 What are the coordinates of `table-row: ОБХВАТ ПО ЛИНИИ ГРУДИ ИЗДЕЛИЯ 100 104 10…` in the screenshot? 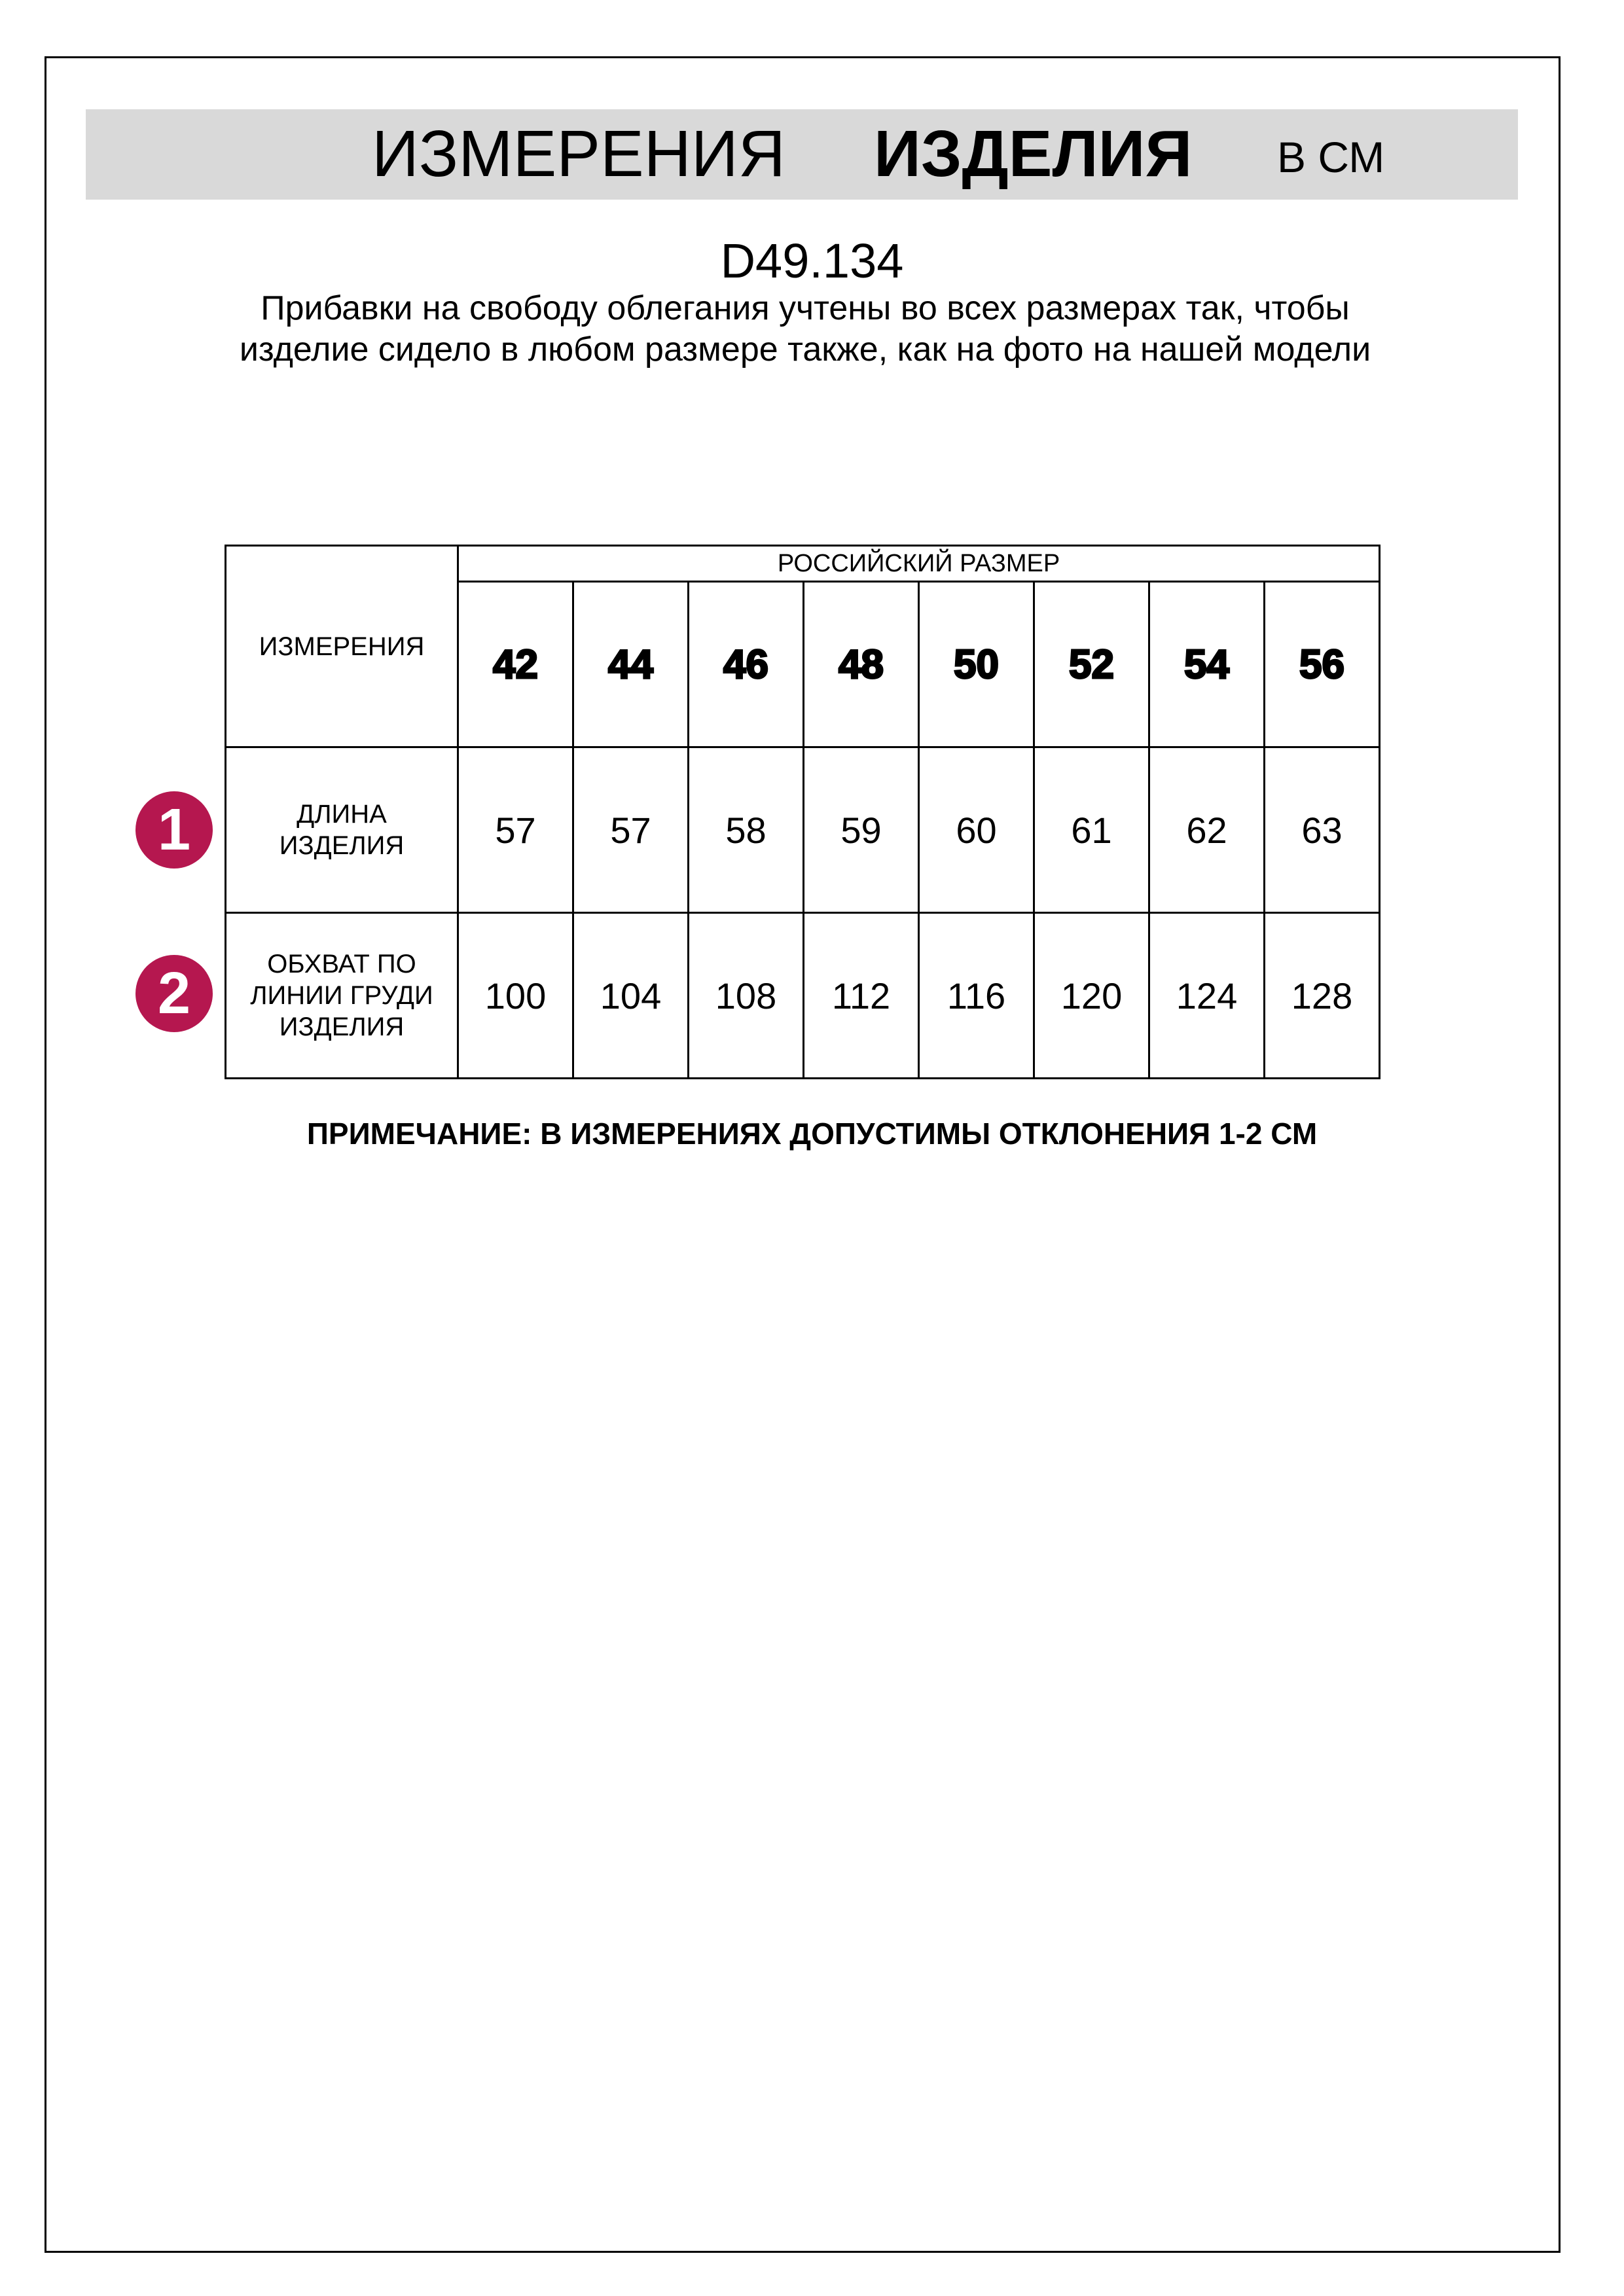 It's located at (803, 995).